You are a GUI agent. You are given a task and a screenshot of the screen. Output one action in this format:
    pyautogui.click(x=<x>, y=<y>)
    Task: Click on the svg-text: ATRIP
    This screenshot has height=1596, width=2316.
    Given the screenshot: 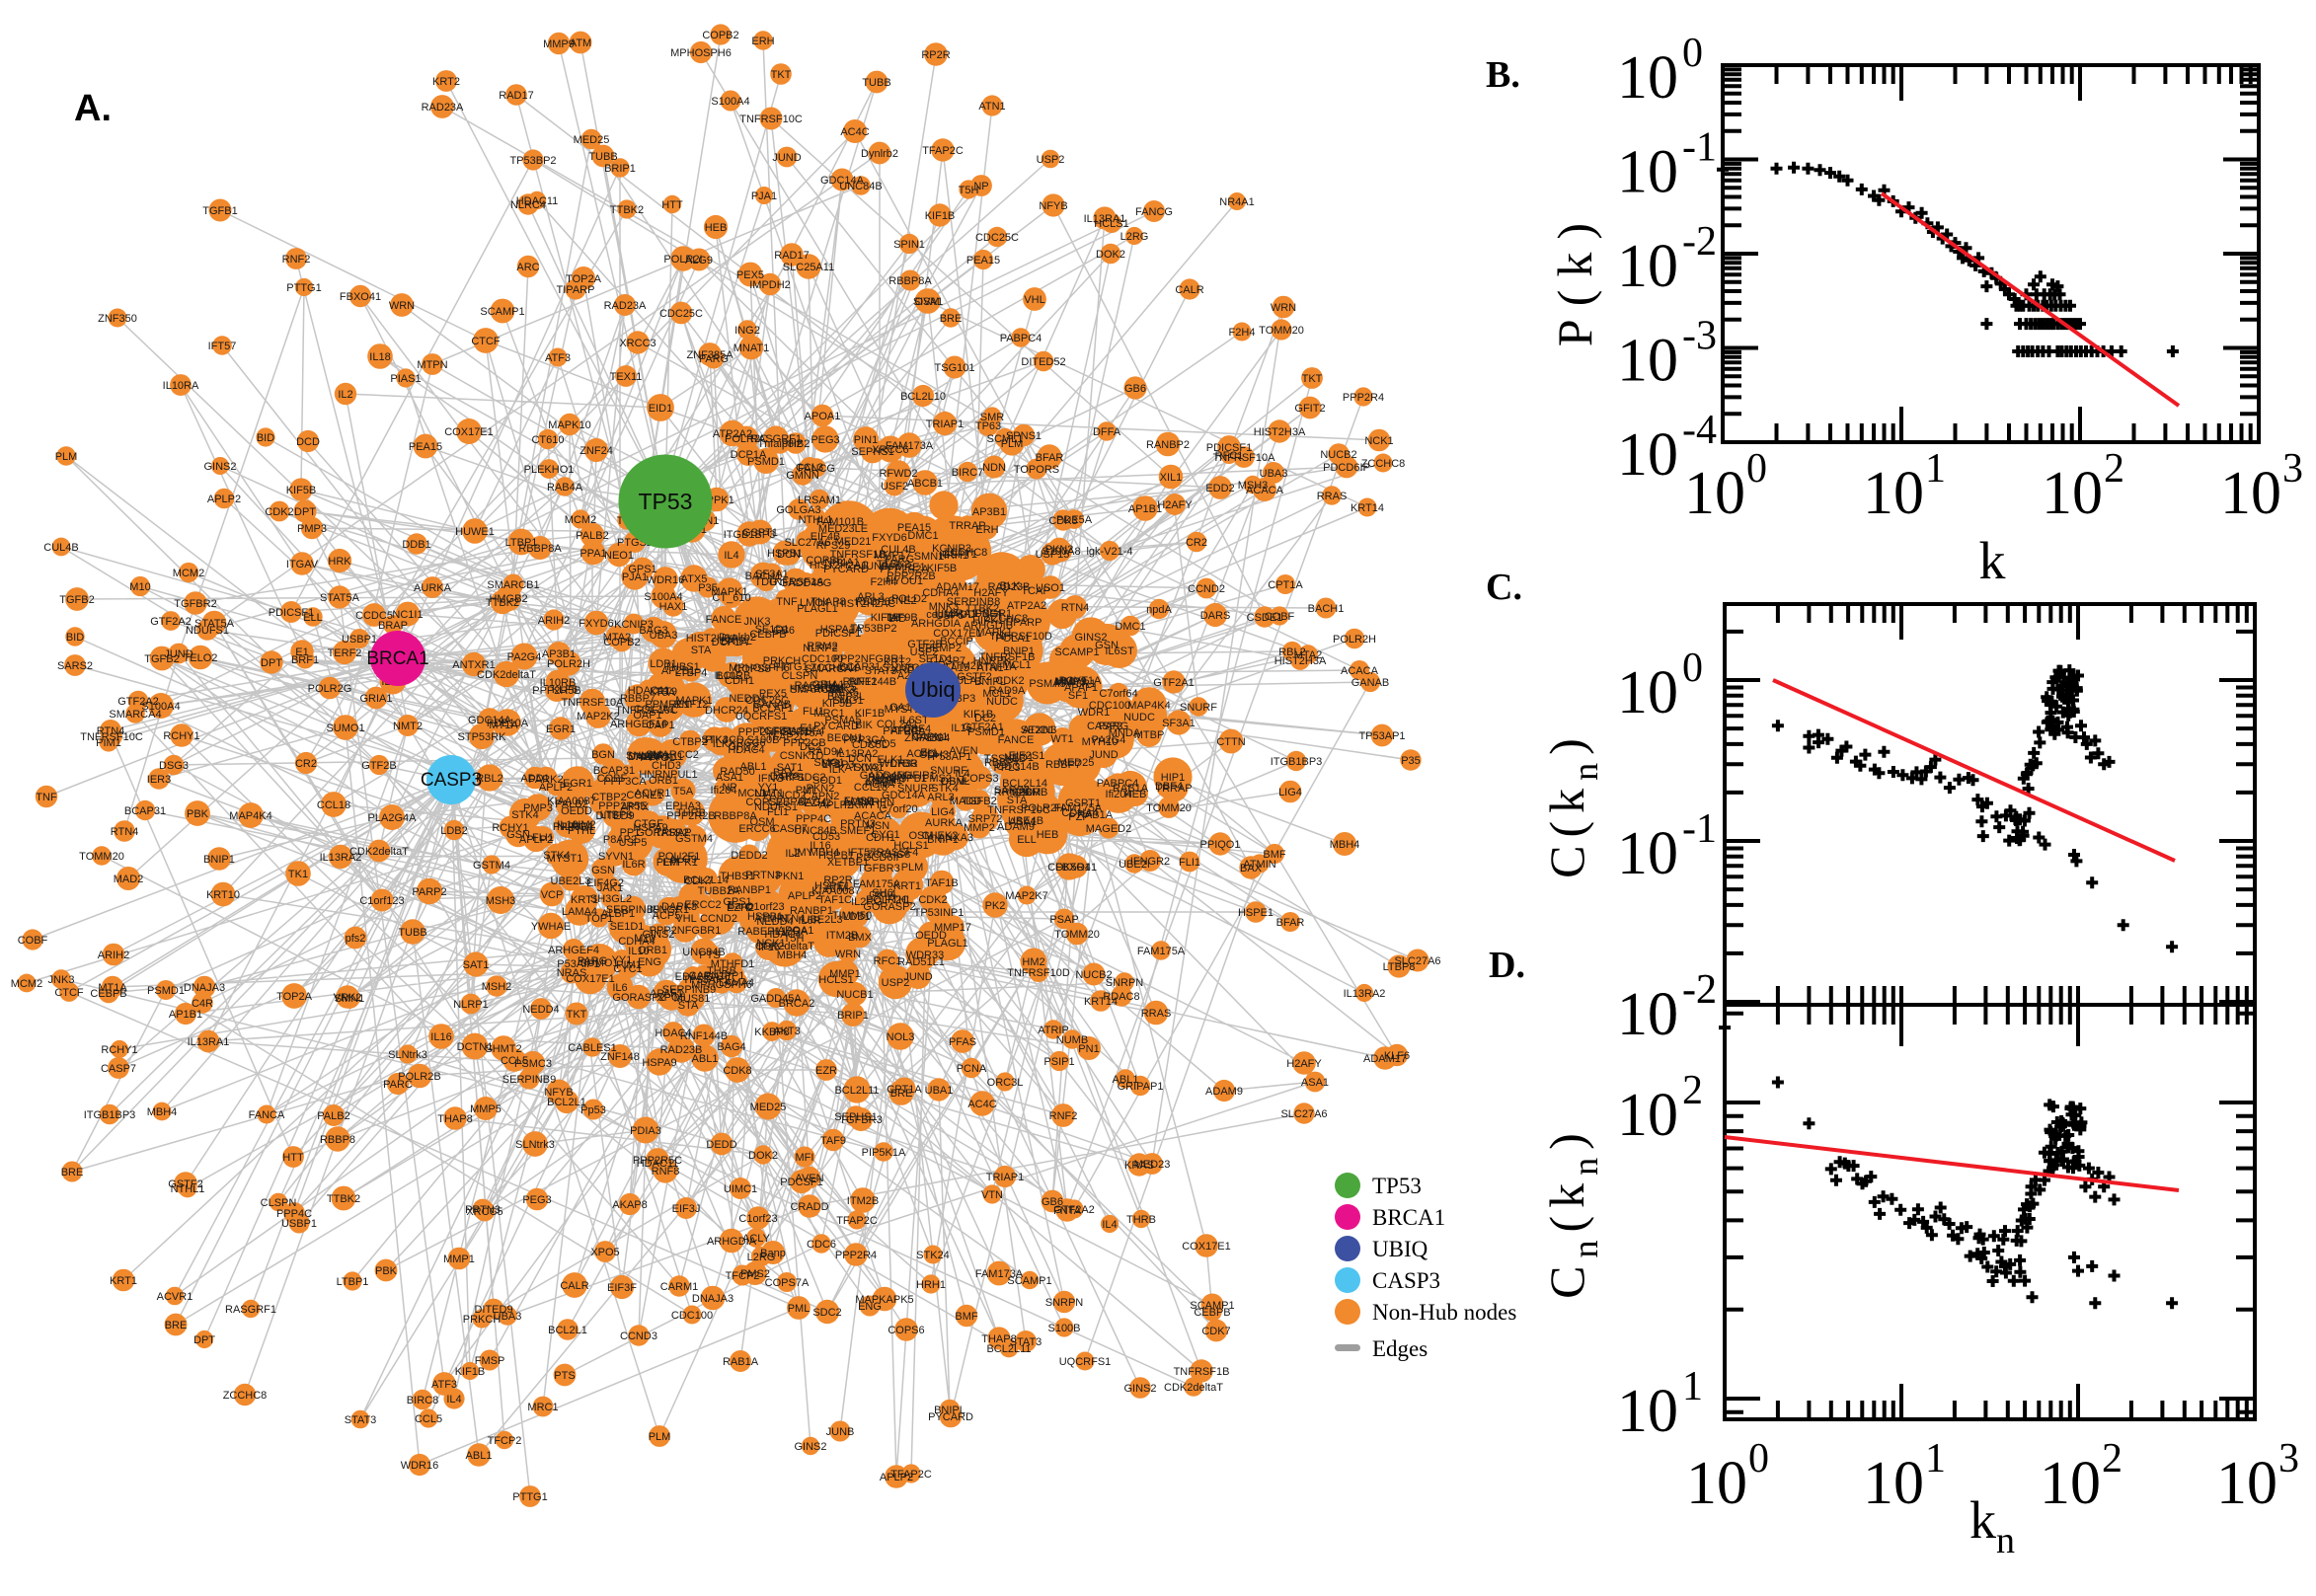 What is the action you would take?
    pyautogui.click(x=1053, y=1030)
    